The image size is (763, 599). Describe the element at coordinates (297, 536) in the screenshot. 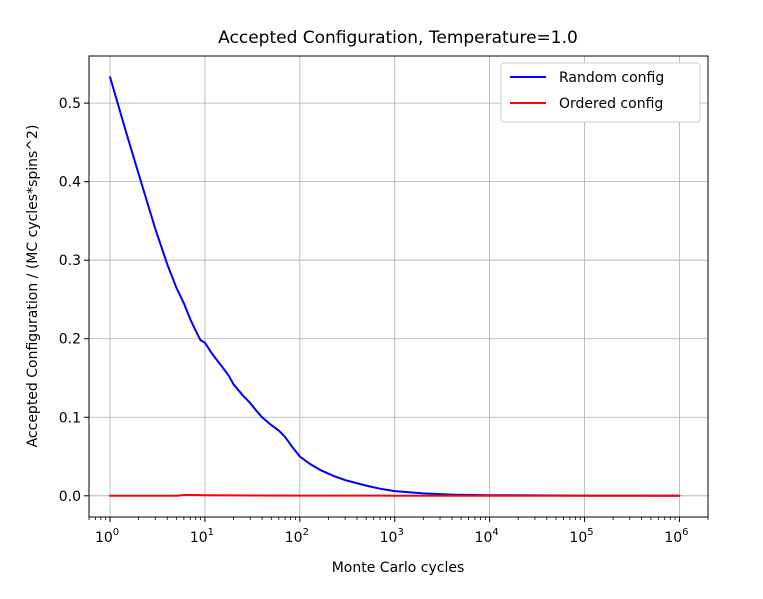

I see `x-tick-label: 10²` at that location.